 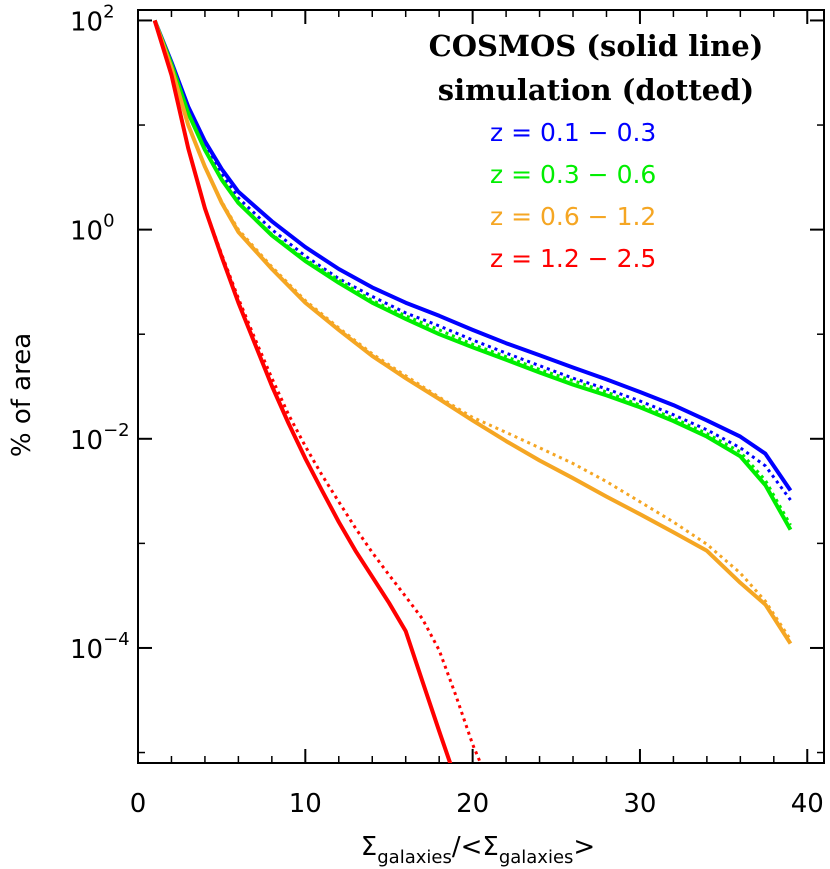 I want to click on x-title-mid: /<, so click(x=467, y=847).